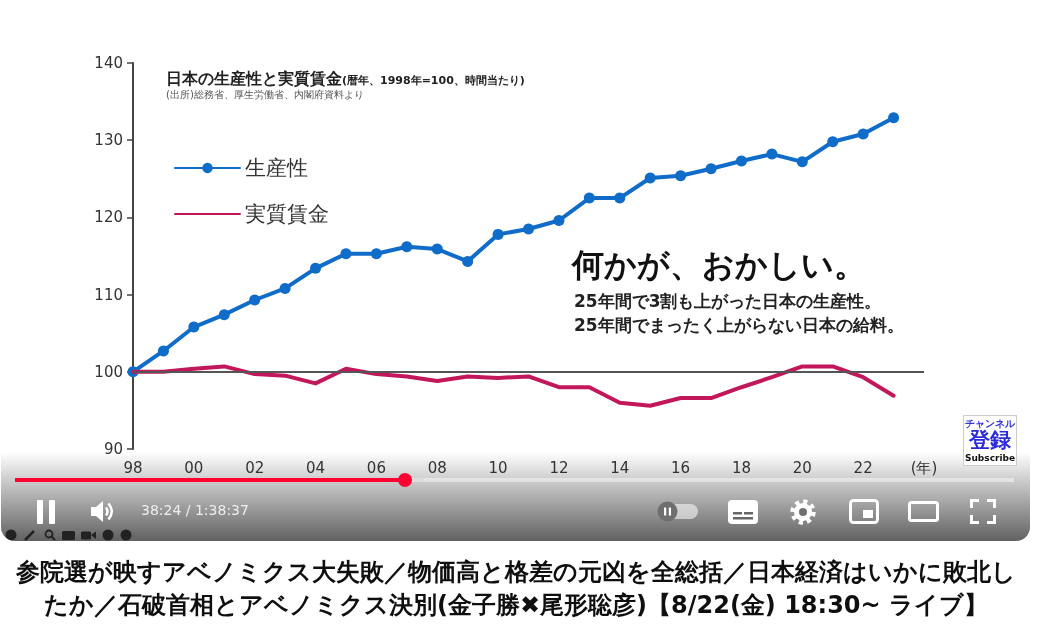 Image resolution: width=1050 pixels, height=636 pixels. What do you see at coordinates (108, 63) in the screenshot?
I see `y-tick-label: 140` at bounding box center [108, 63].